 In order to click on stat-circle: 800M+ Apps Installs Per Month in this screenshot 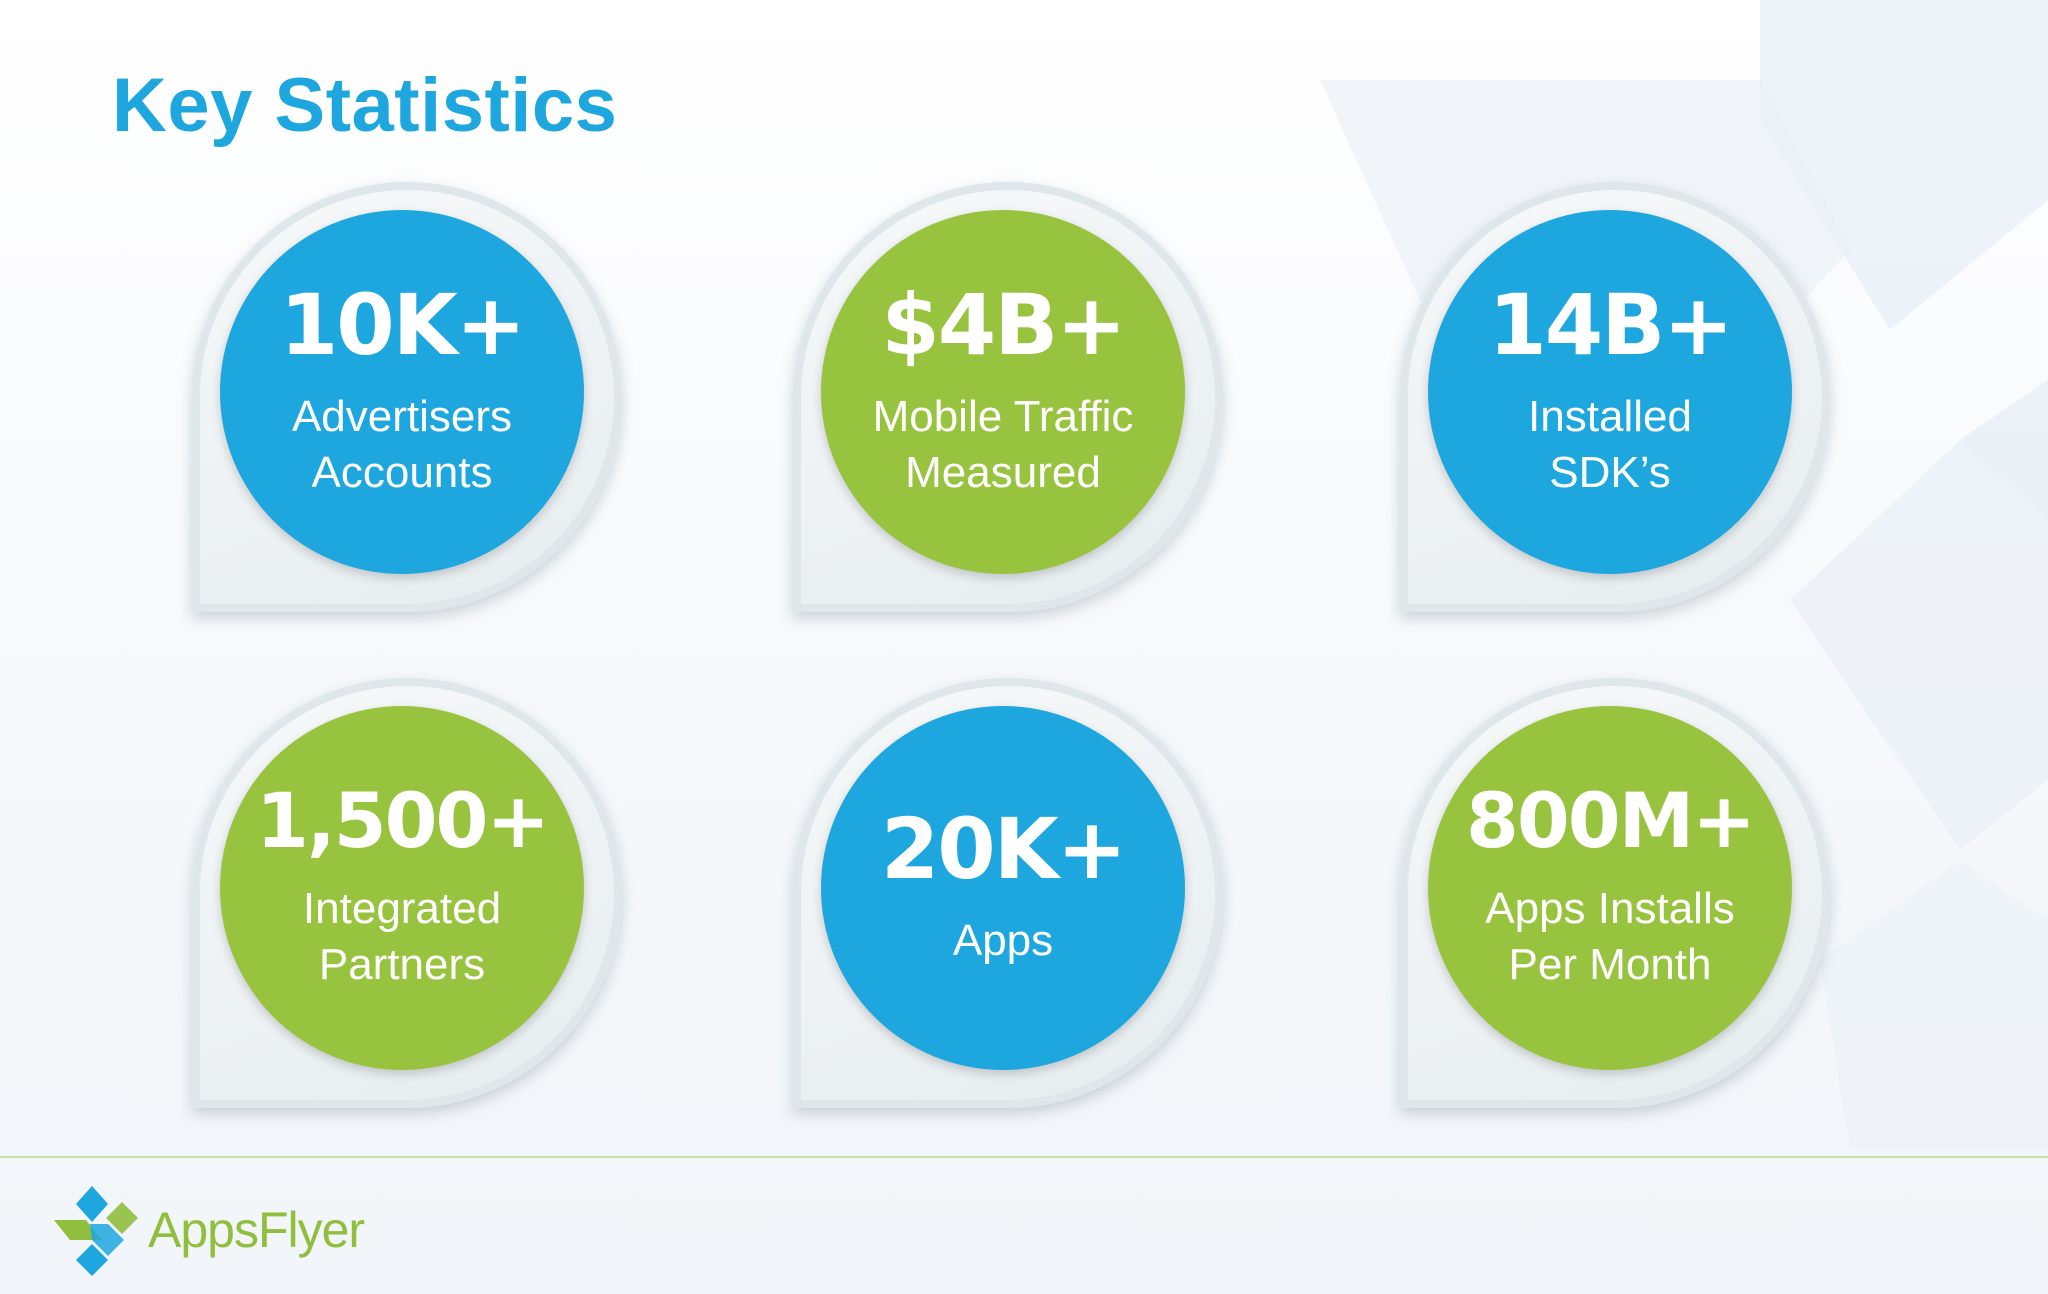, I will do `click(1610, 888)`.